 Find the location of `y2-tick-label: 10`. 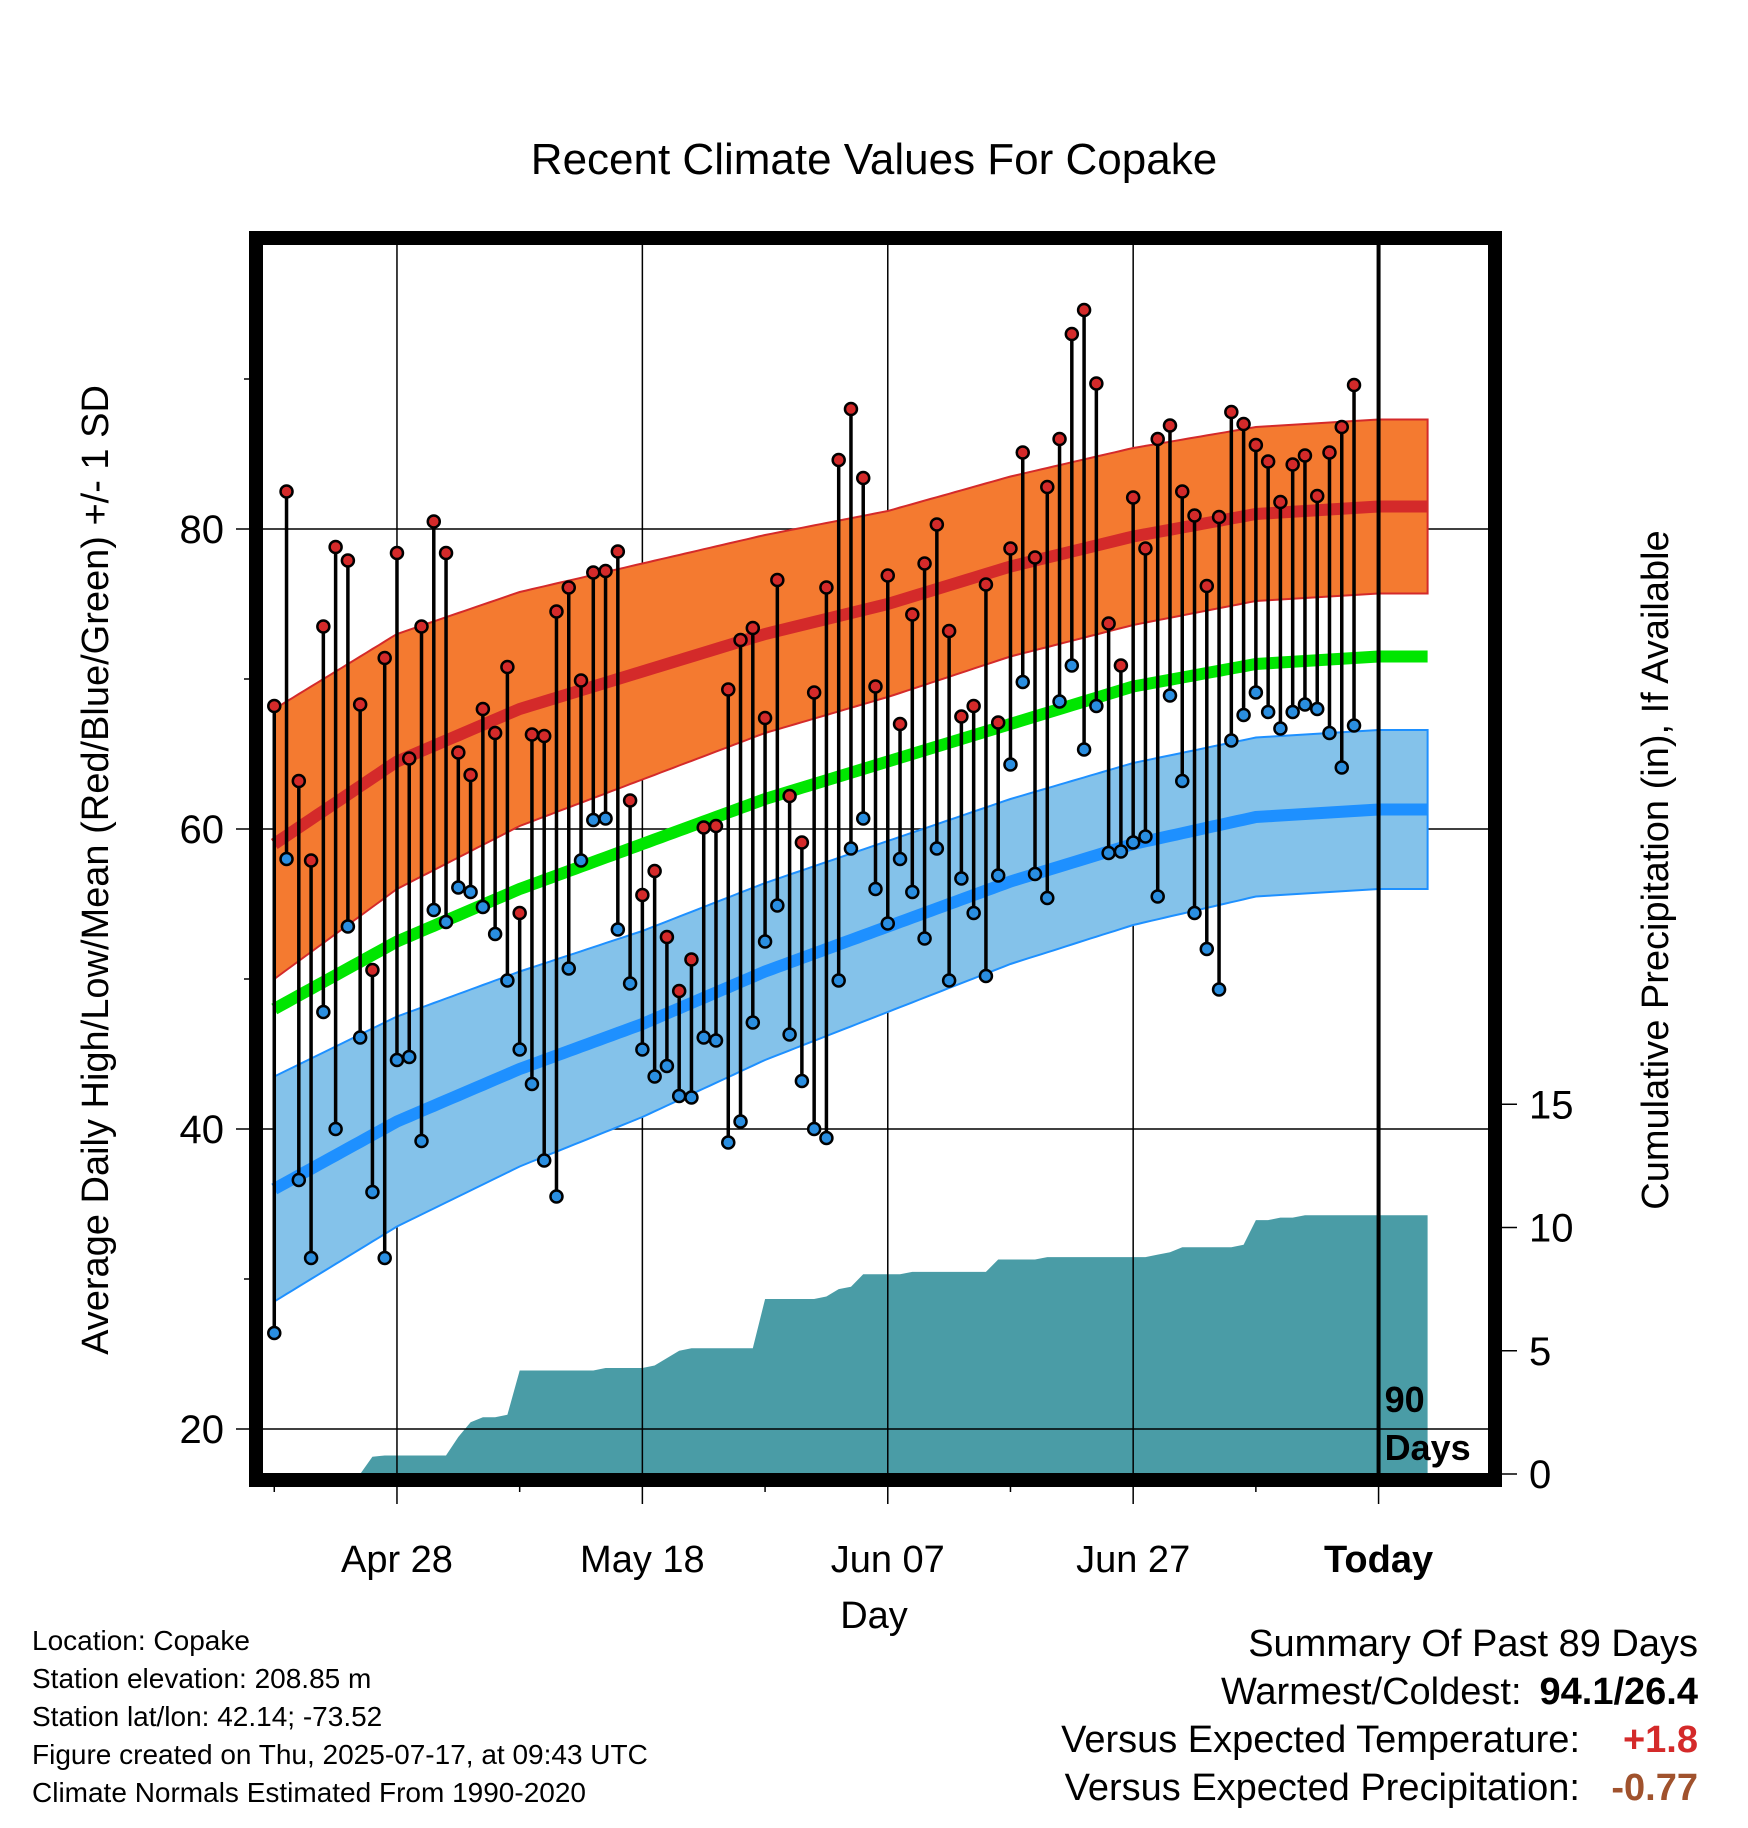

y2-tick-label: 10 is located at coordinates (1551, 1229).